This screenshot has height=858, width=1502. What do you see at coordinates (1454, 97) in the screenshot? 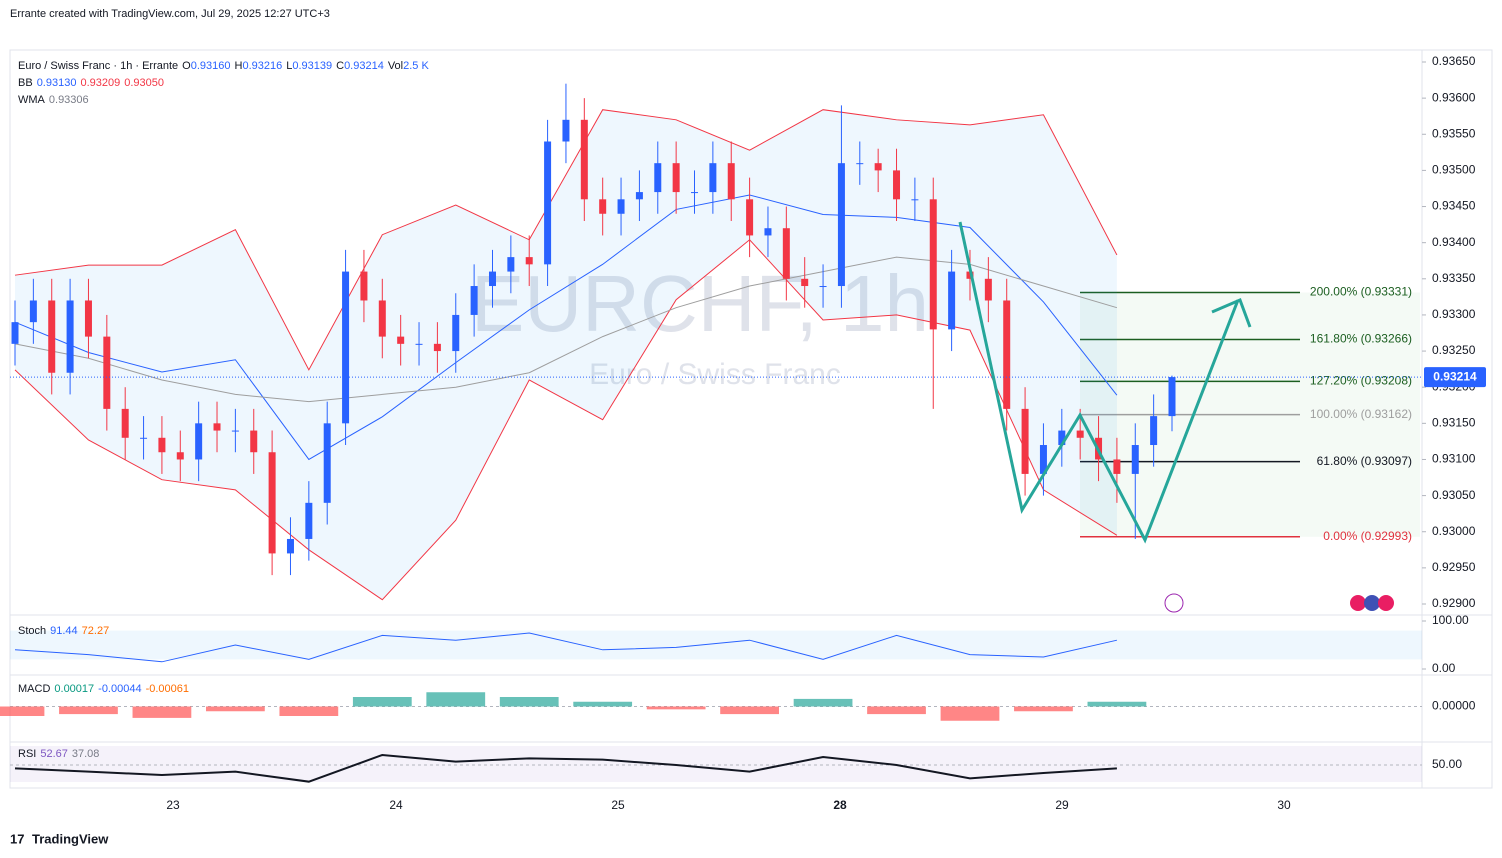
I see `y-tick-label: 0.93600` at bounding box center [1454, 97].